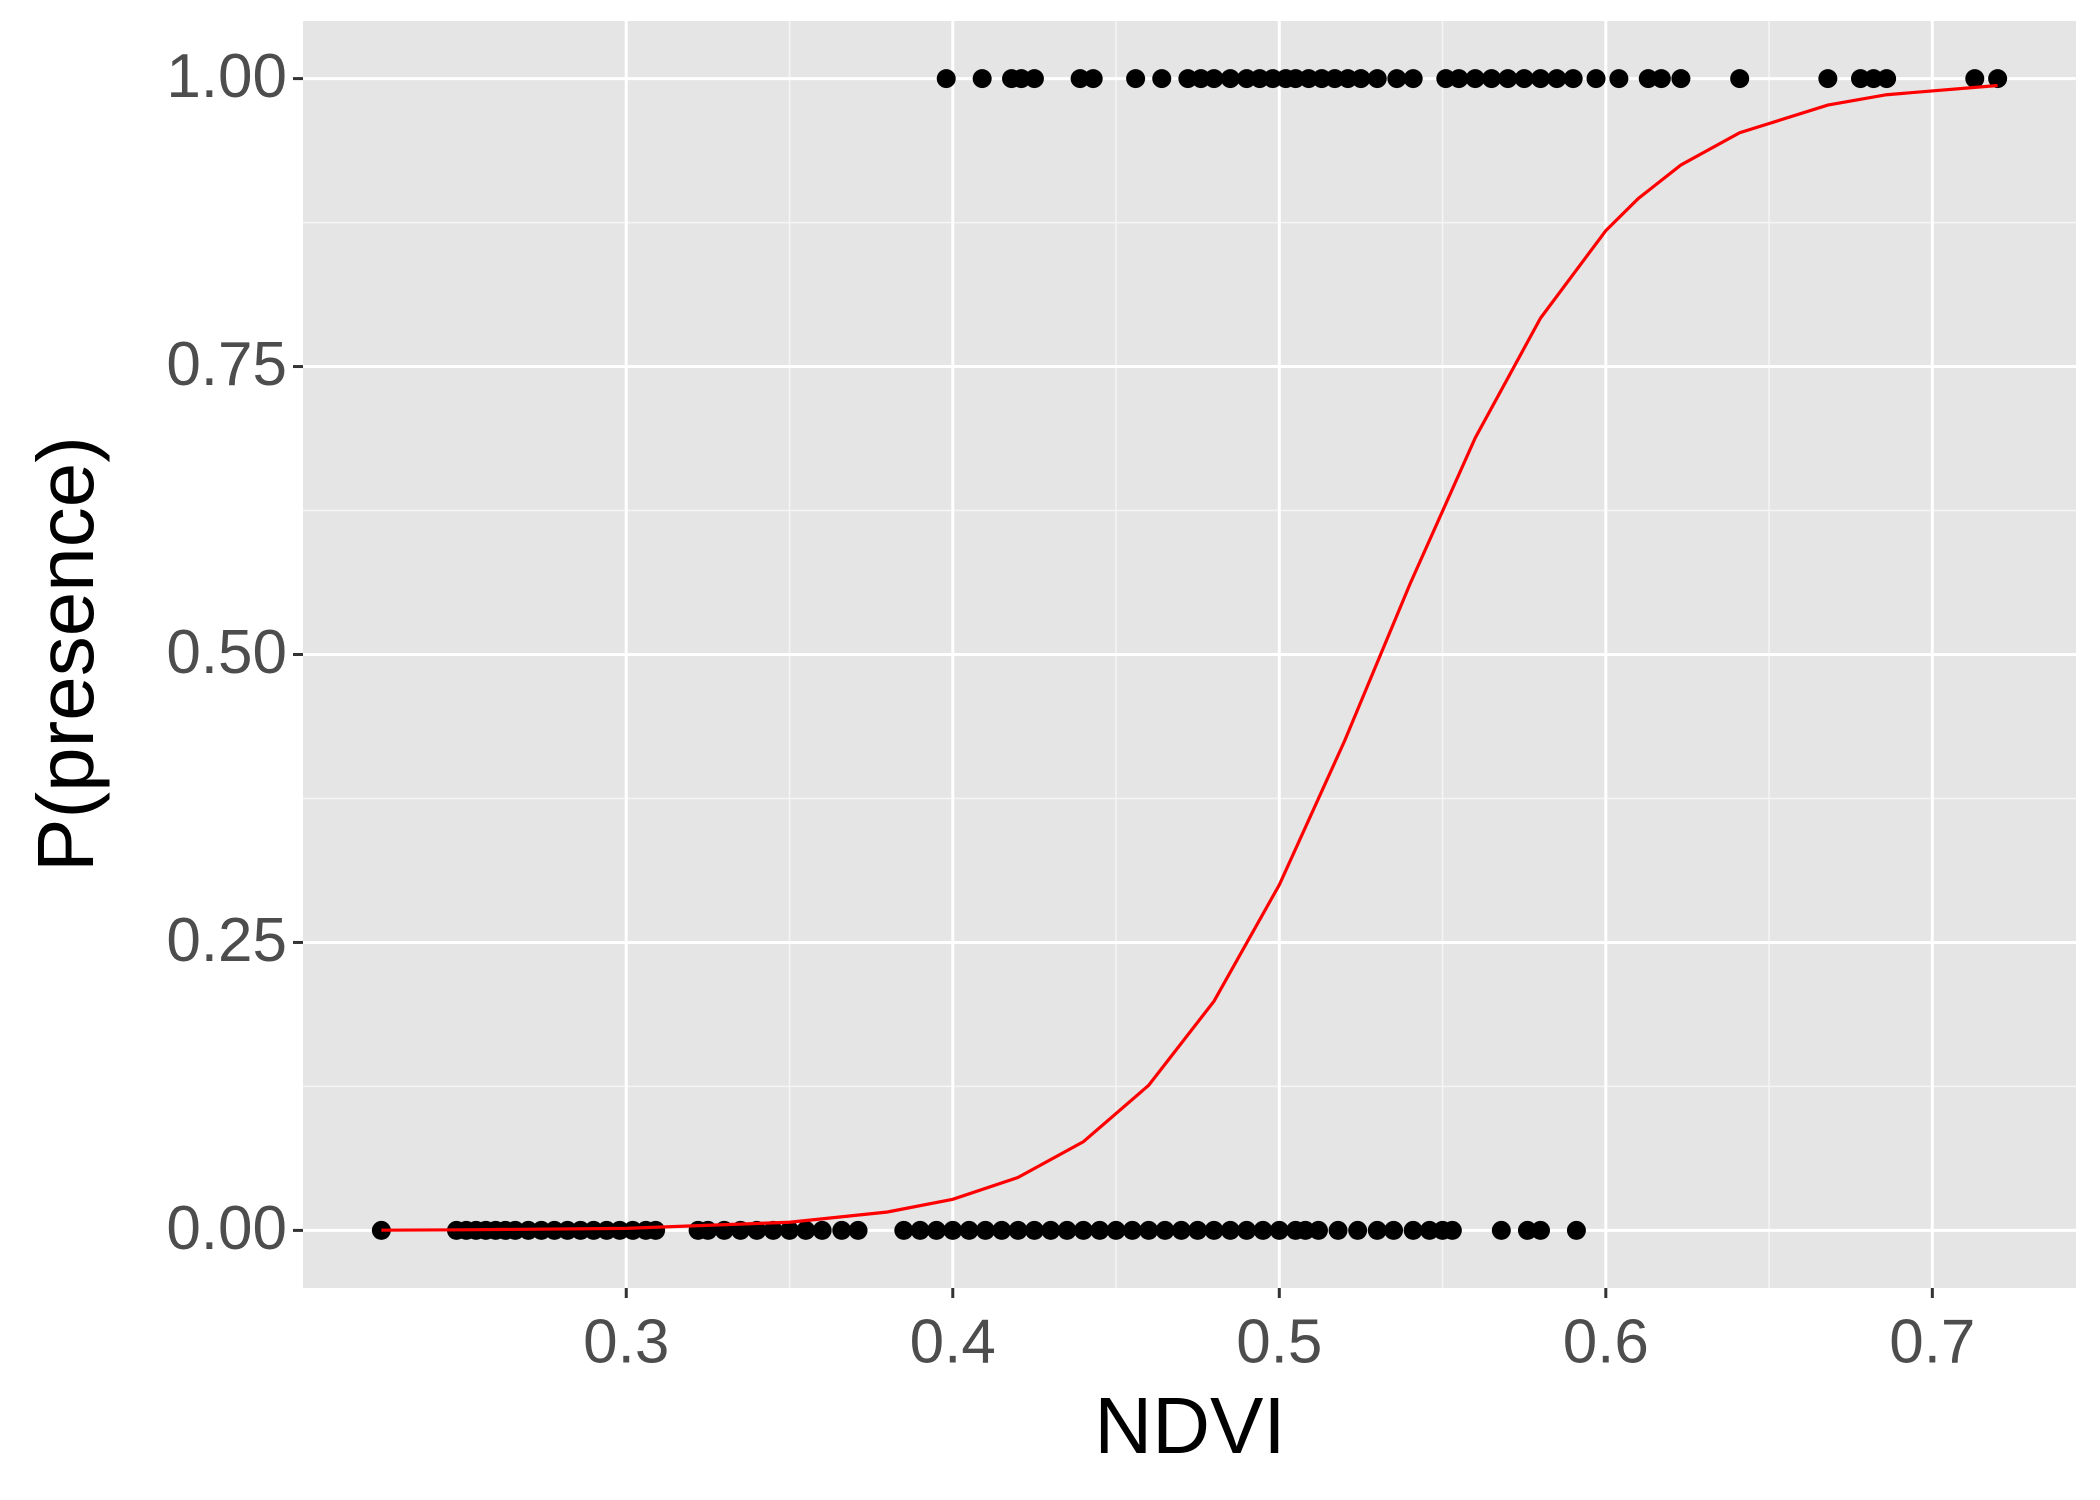 The width and height of the screenshot is (2100, 1500). What do you see at coordinates (1189, 1425) in the screenshot?
I see `x-axis-title: NDVI` at bounding box center [1189, 1425].